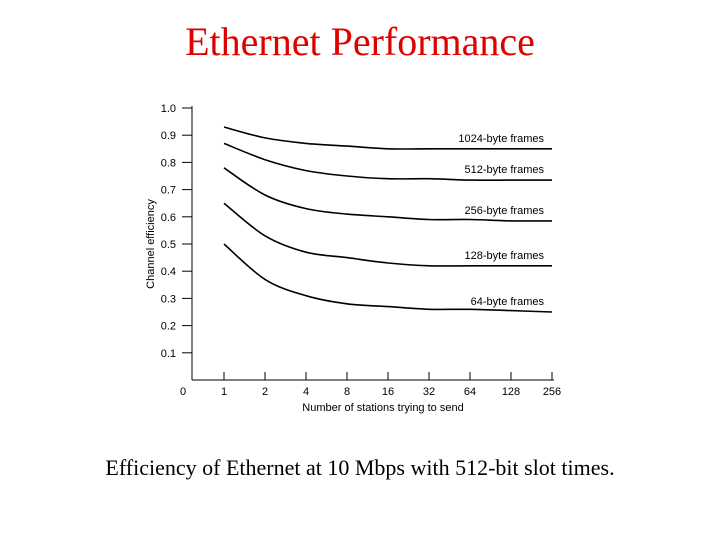 The width and height of the screenshot is (720, 540). Describe the element at coordinates (168, 109) in the screenshot. I see `y-tick-label: 1.0` at that location.